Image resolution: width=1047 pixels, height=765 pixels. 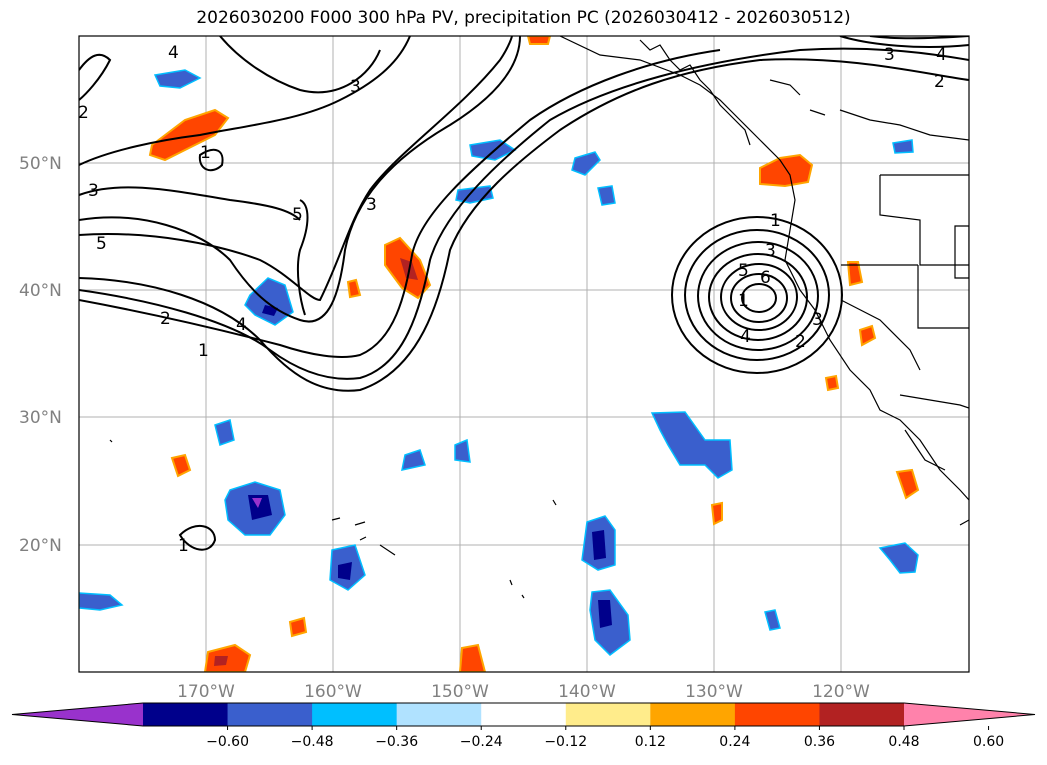 I want to click on contour-label: 6, so click(x=765, y=278).